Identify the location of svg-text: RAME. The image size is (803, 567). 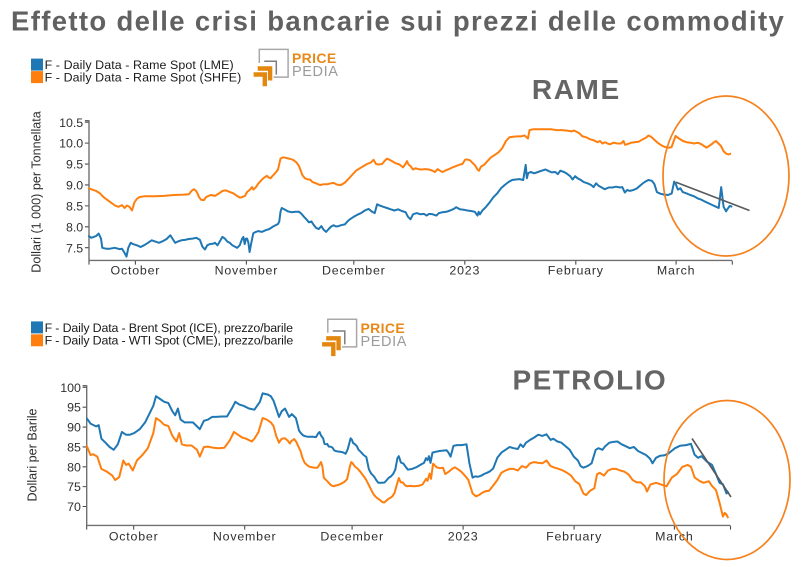
(576, 89).